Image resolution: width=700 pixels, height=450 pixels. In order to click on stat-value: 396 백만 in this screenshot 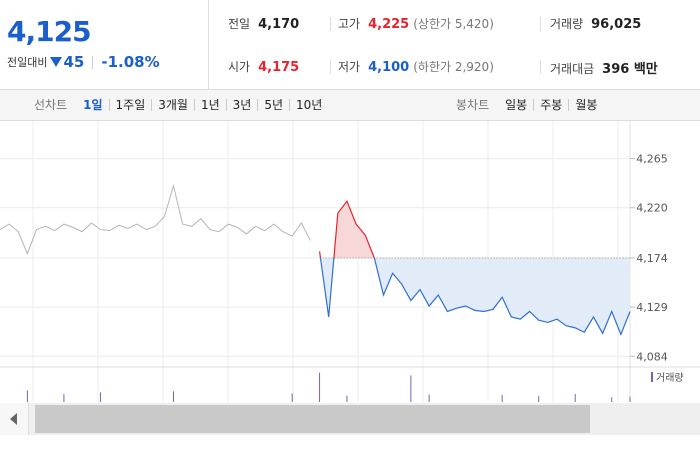, I will do `click(630, 69)`.